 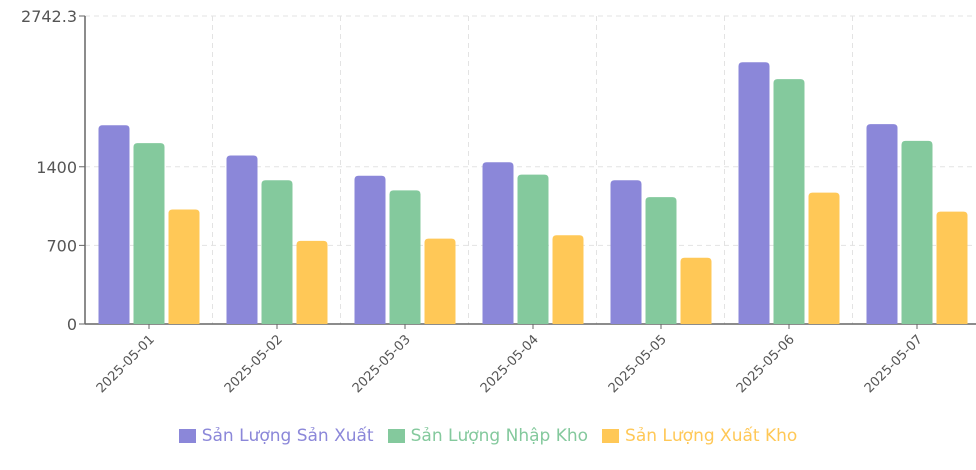 What do you see at coordinates (894, 364) in the screenshot?
I see `x-tick-label: 2025-05-07` at bounding box center [894, 364].